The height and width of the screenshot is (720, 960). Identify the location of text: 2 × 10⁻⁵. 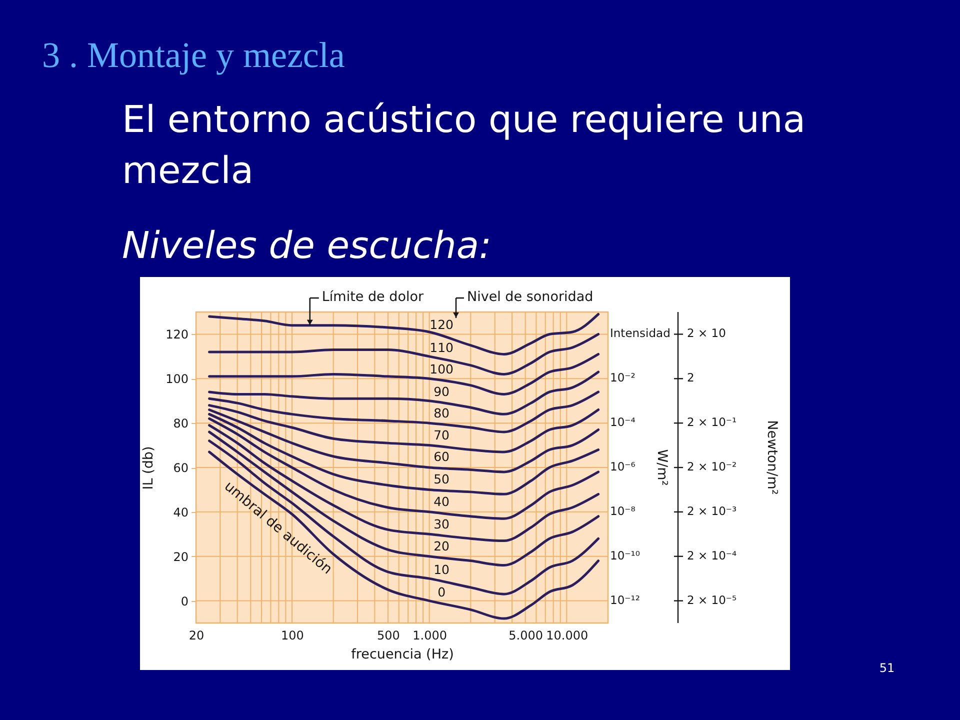
(712, 599).